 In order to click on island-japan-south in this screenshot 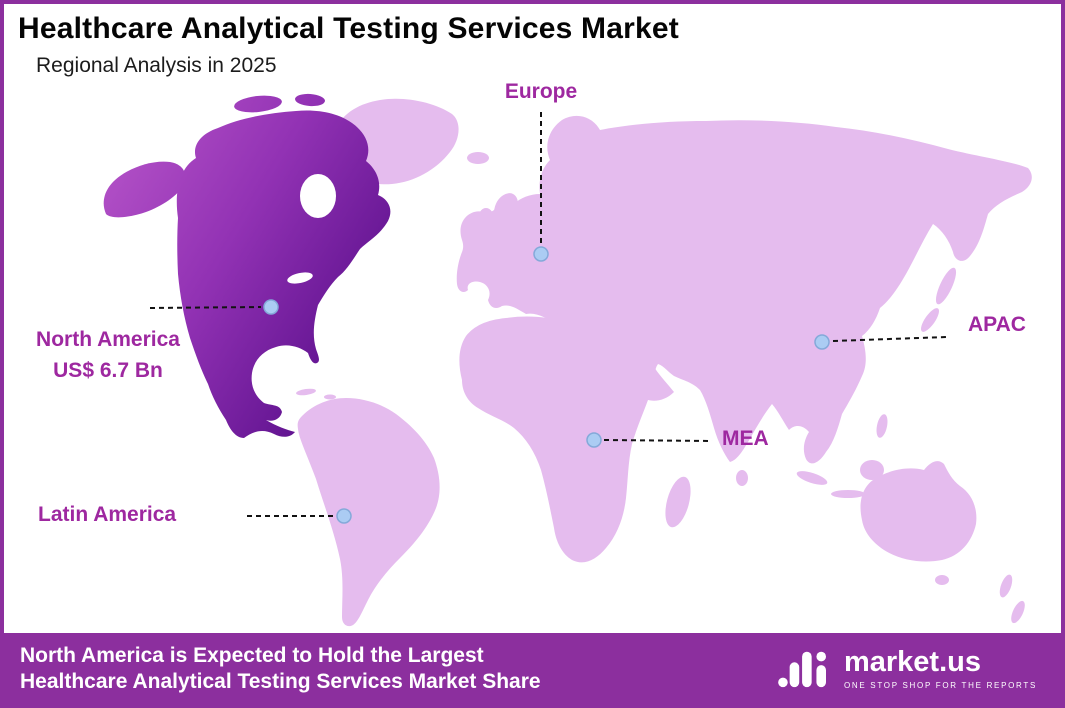, I will do `click(930, 320)`.